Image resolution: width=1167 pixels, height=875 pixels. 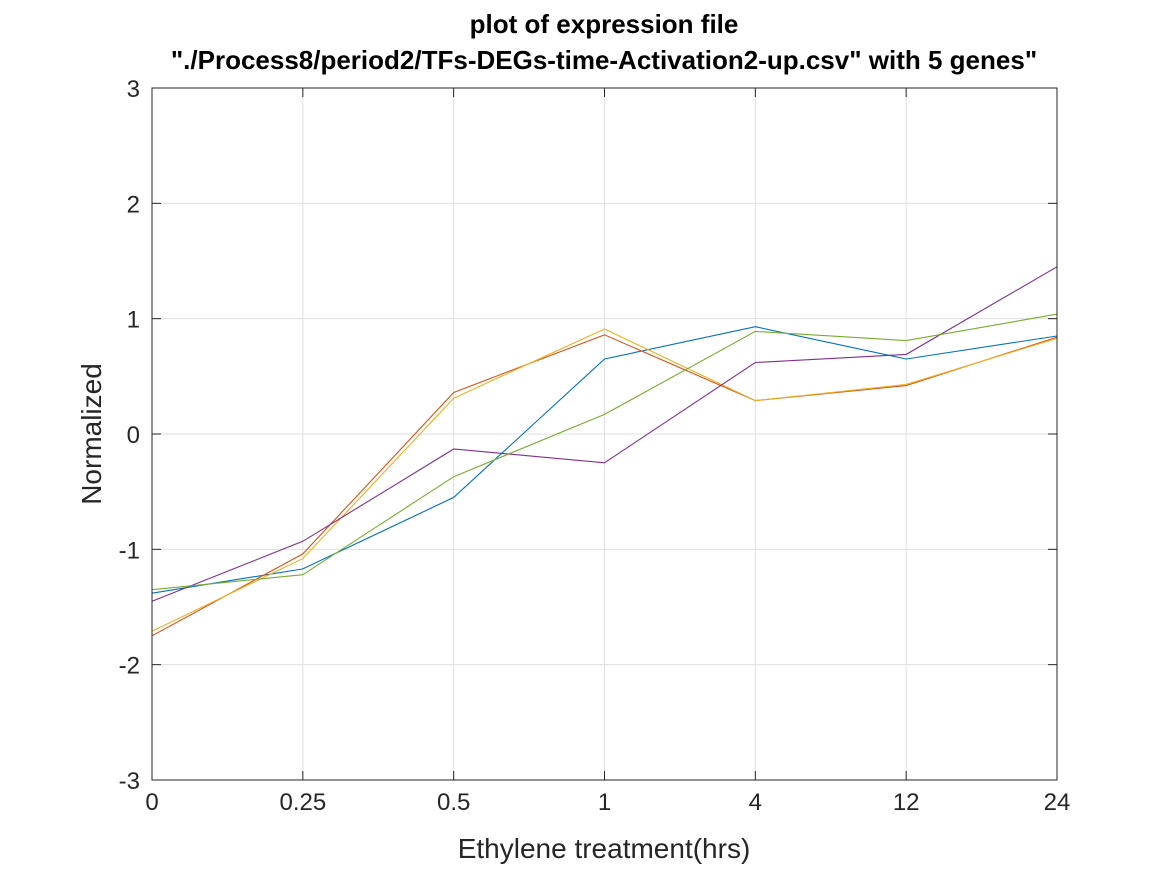 What do you see at coordinates (133, 320) in the screenshot?
I see `y-tick-label: 1` at bounding box center [133, 320].